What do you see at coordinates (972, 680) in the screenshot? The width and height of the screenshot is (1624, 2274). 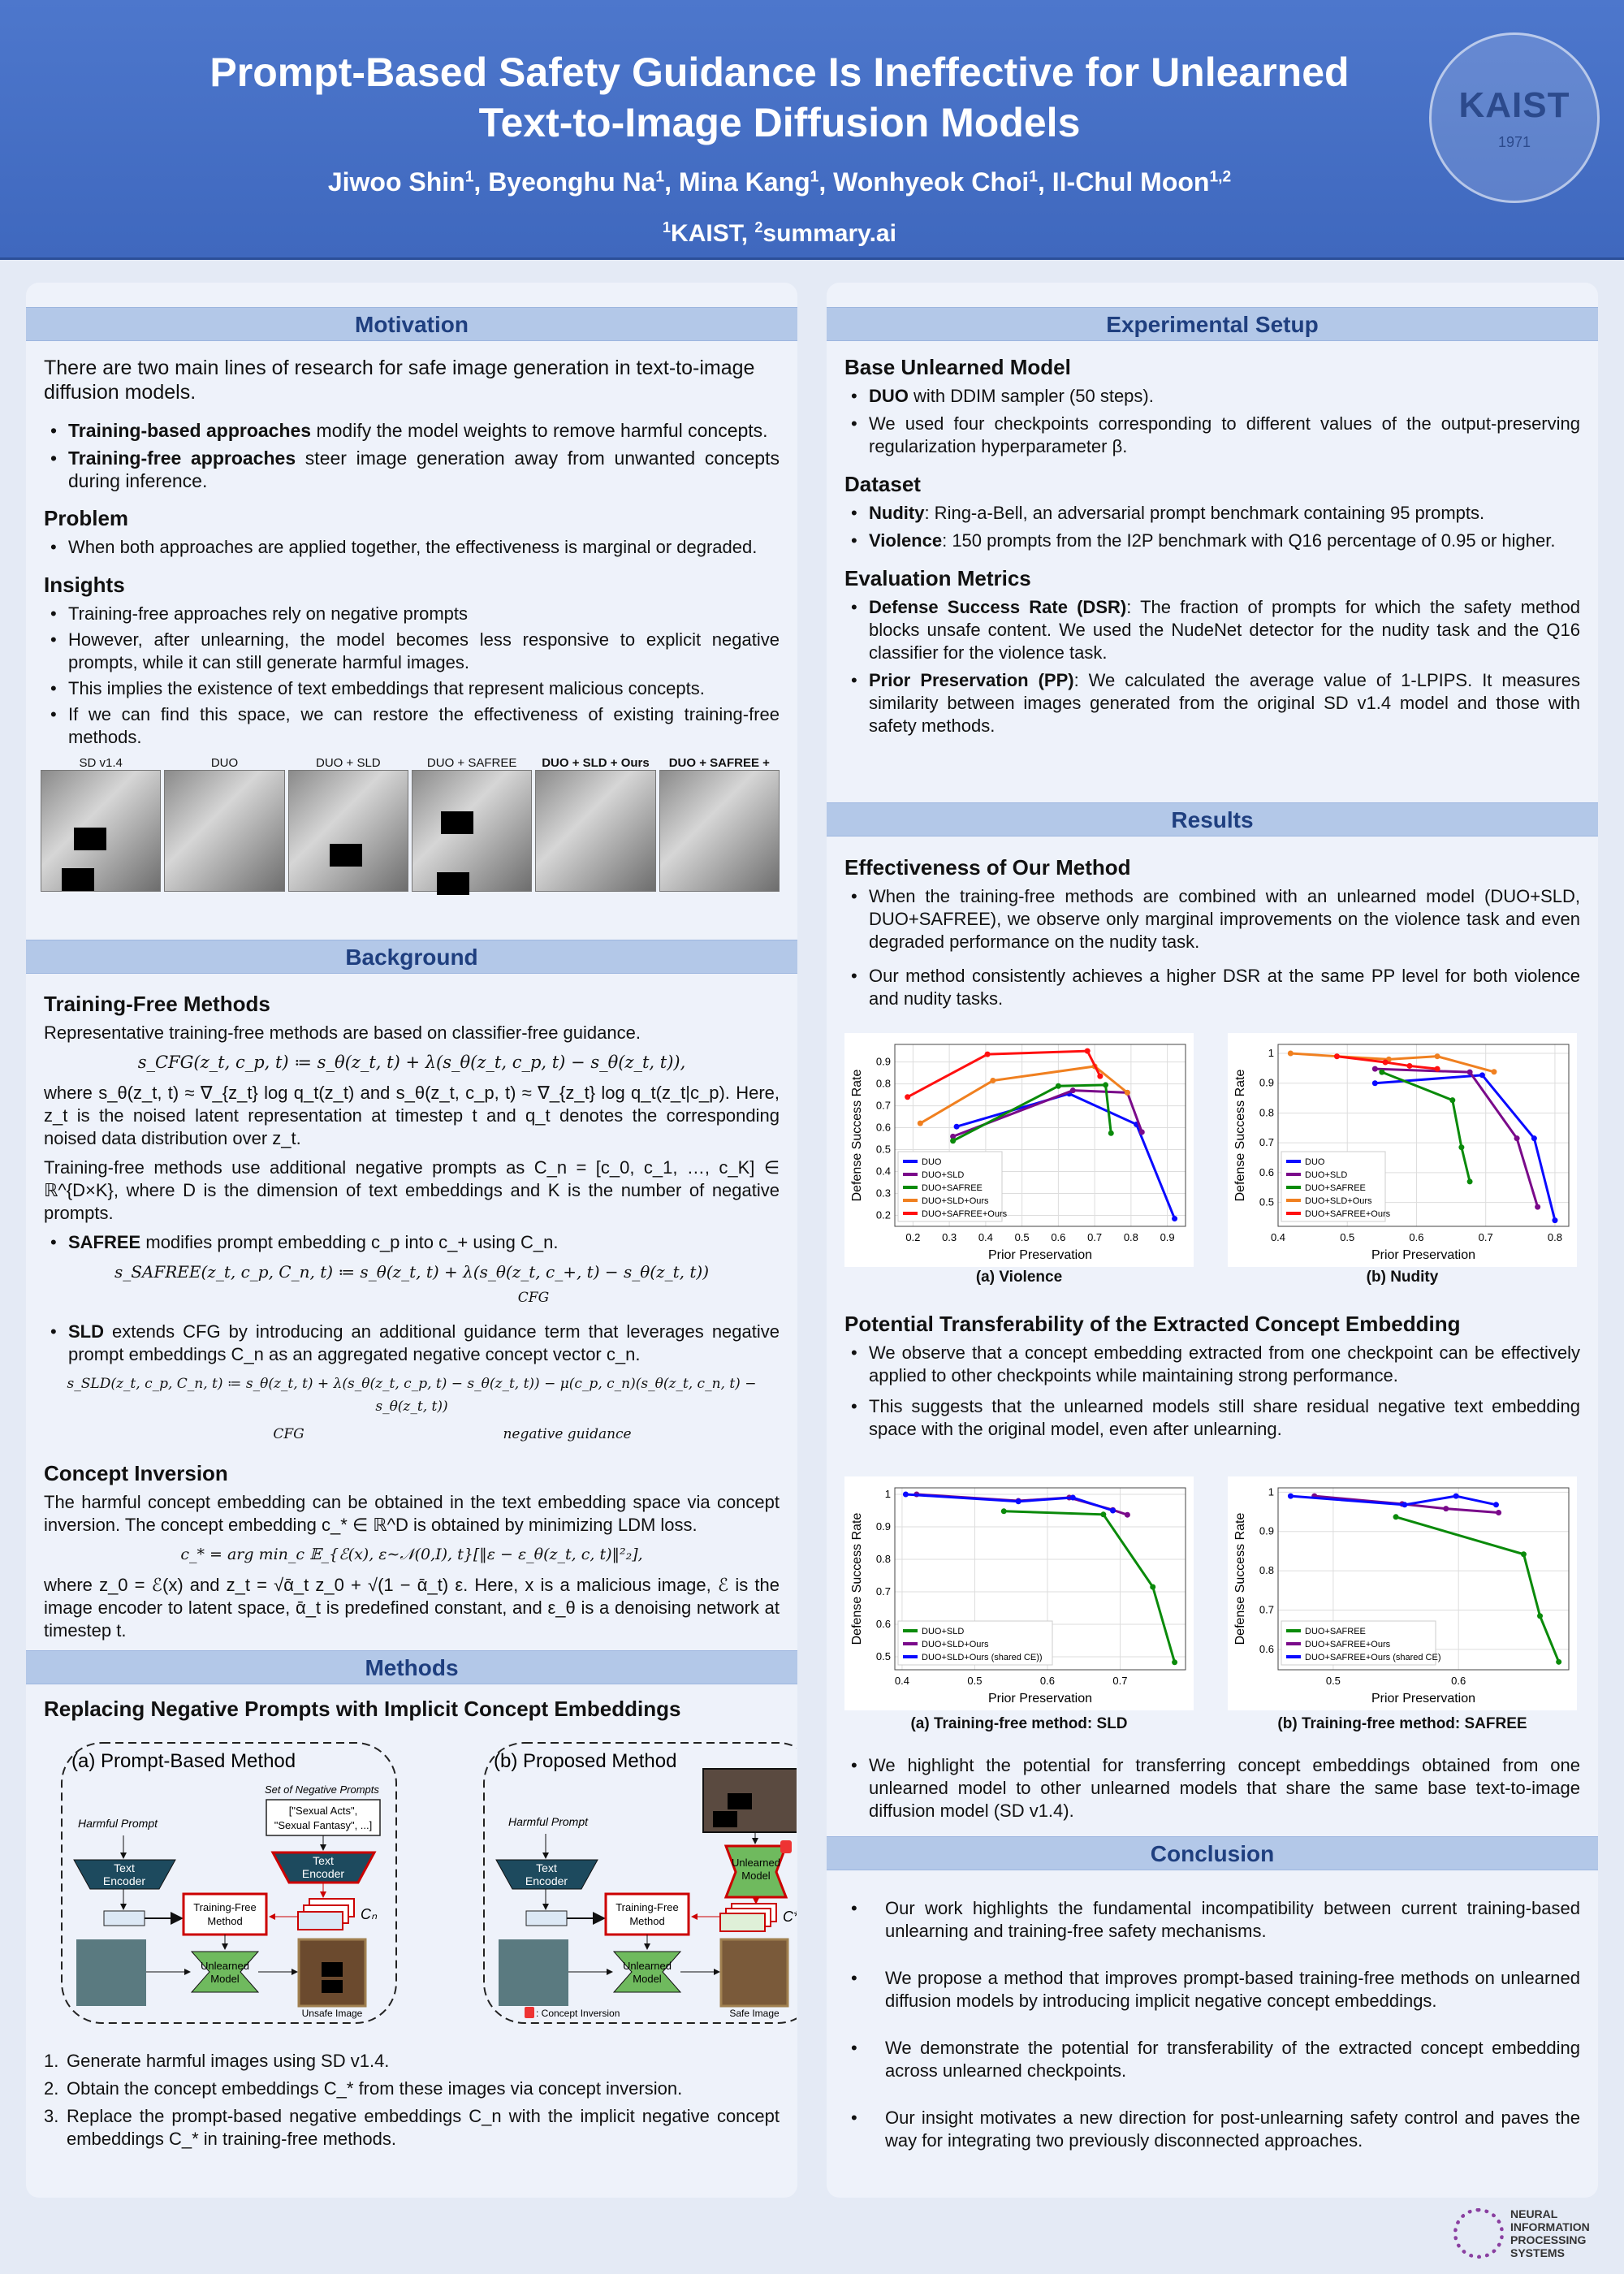 I see `item-label: Prior Preservation (PP)` at bounding box center [972, 680].